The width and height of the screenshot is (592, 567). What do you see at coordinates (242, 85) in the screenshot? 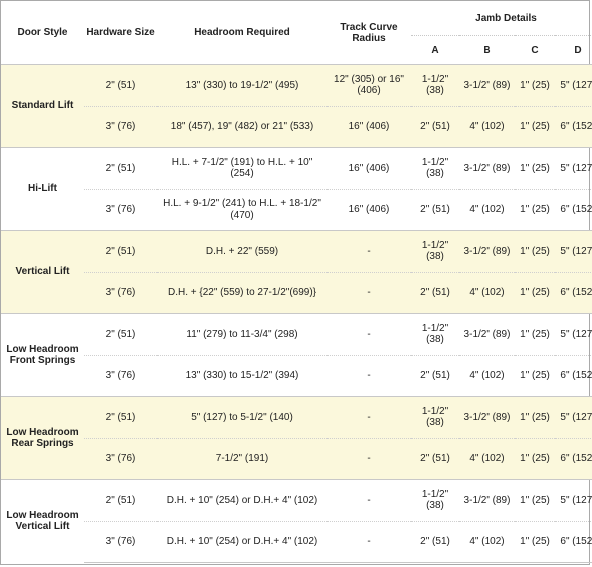
I see `headroom-cell: 13" (330) to 19-1/2" (495)` at bounding box center [242, 85].